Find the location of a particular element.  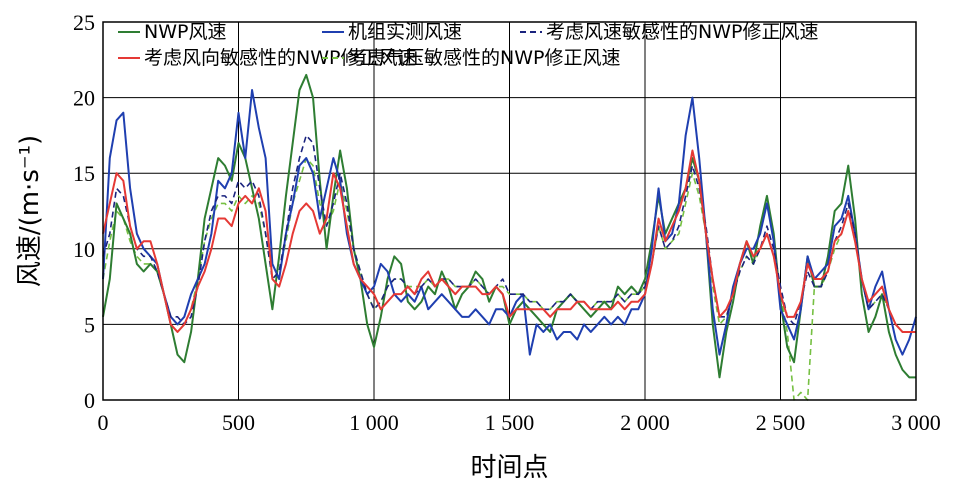

legend-label-2: 考虑风速敏感性的NWP修正风速 is located at coordinates (682, 32).